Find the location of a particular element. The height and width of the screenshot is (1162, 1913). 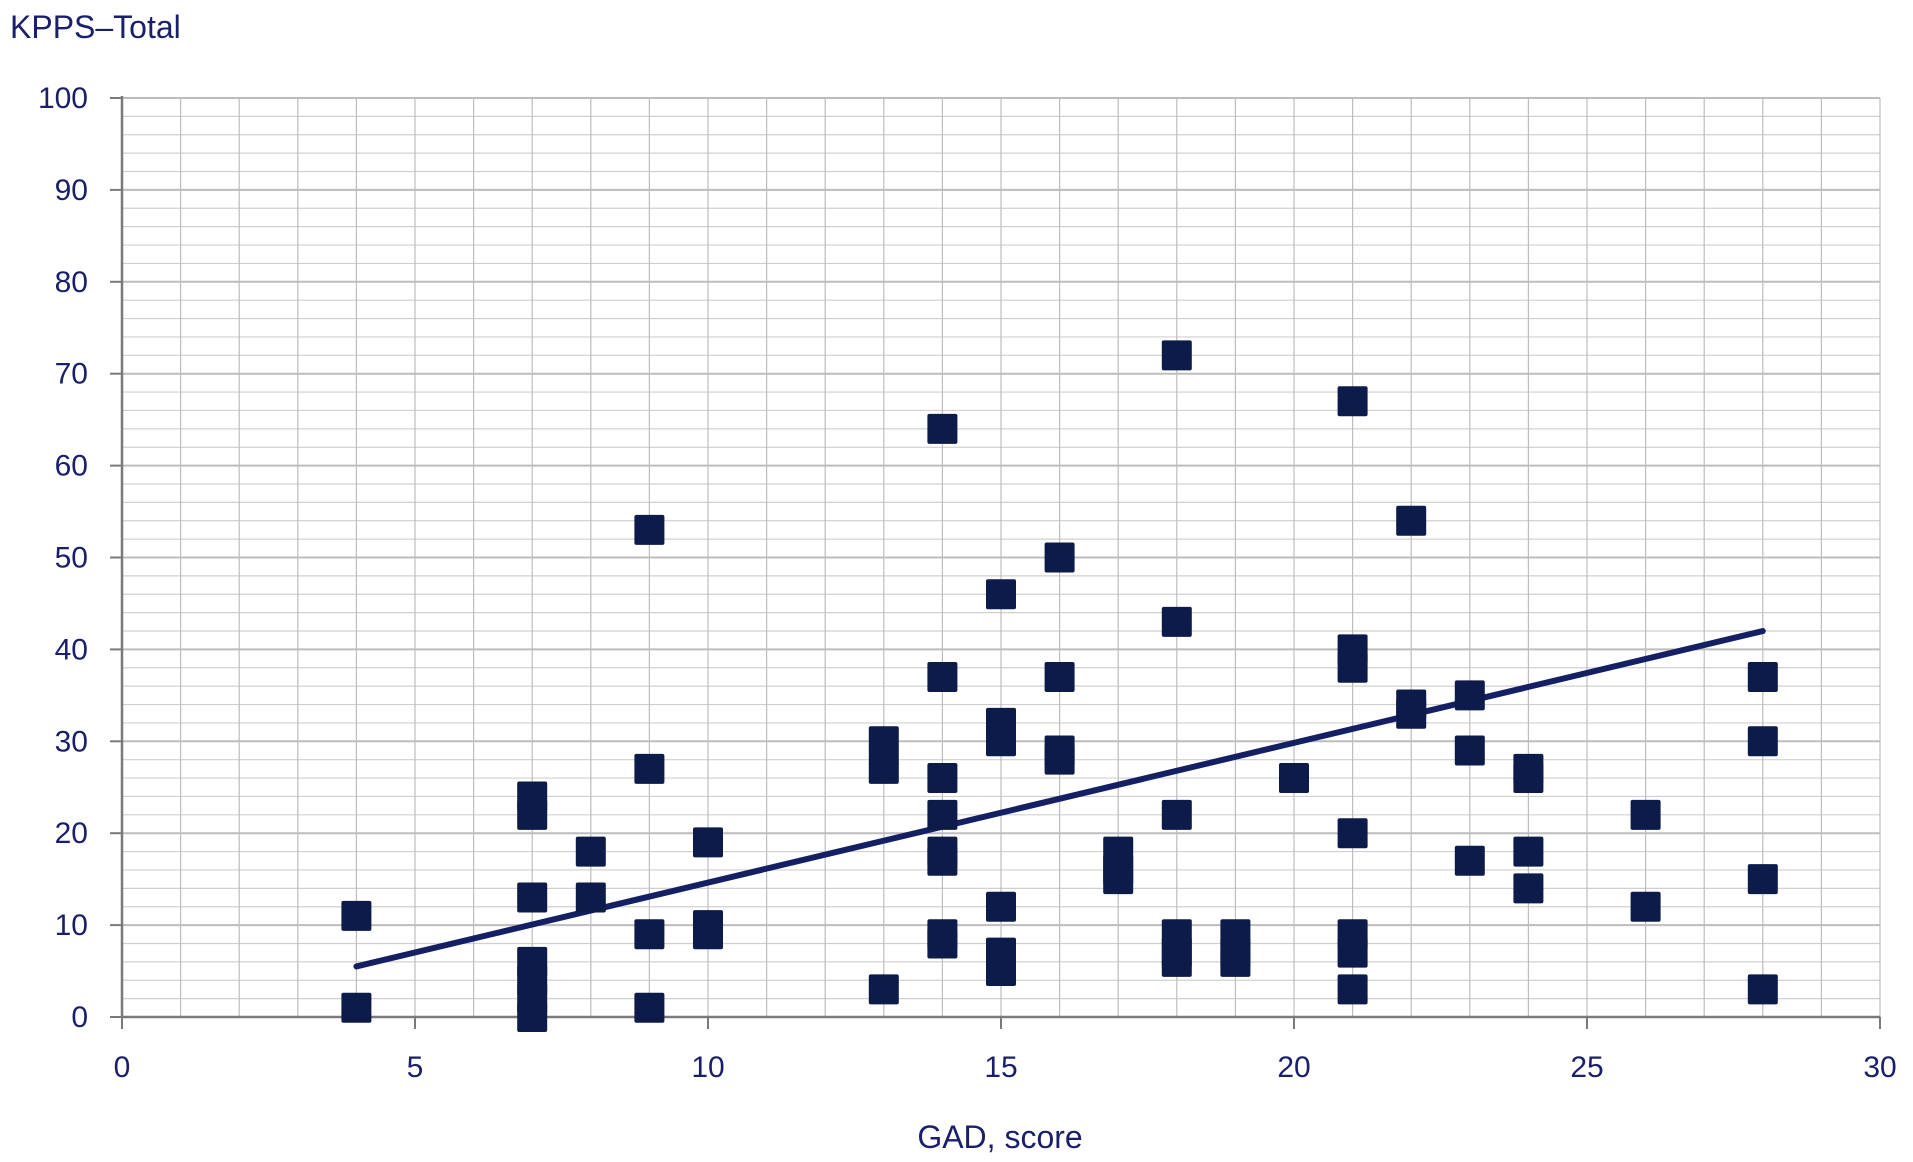

x-tick-label: 20 is located at coordinates (1293, 1067).